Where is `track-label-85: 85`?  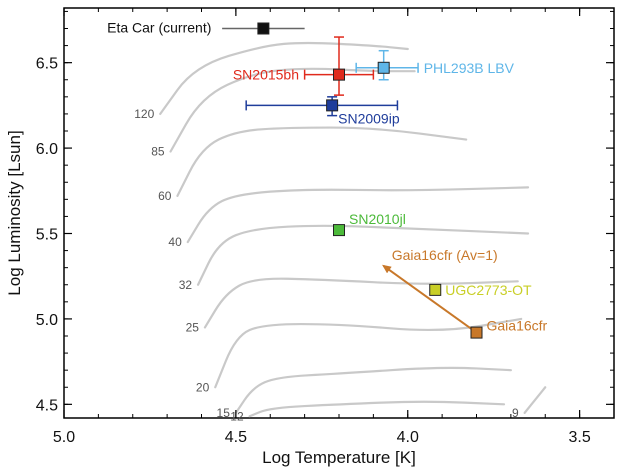
track-label-85: 85 is located at coordinates (158, 152).